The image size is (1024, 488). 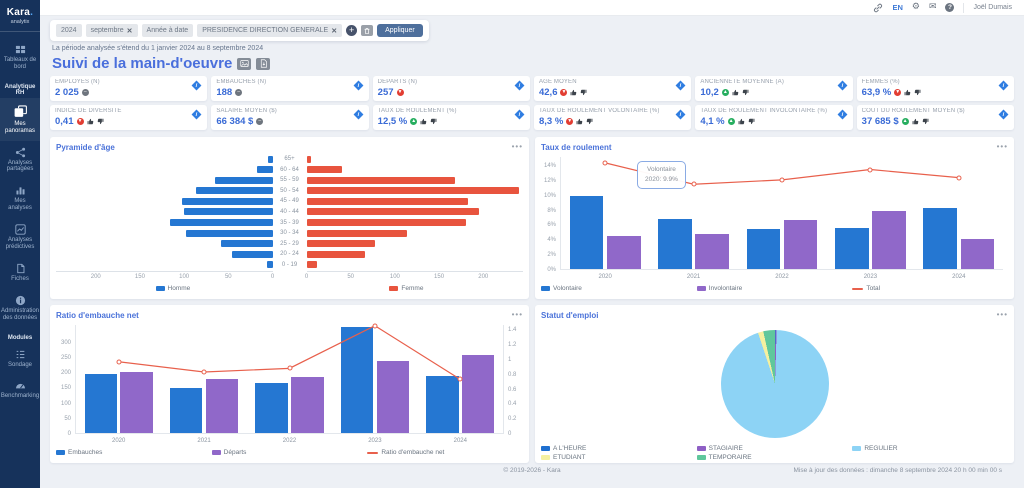 What do you see at coordinates (878, 8) in the screenshot?
I see `link-icon` at bounding box center [878, 8].